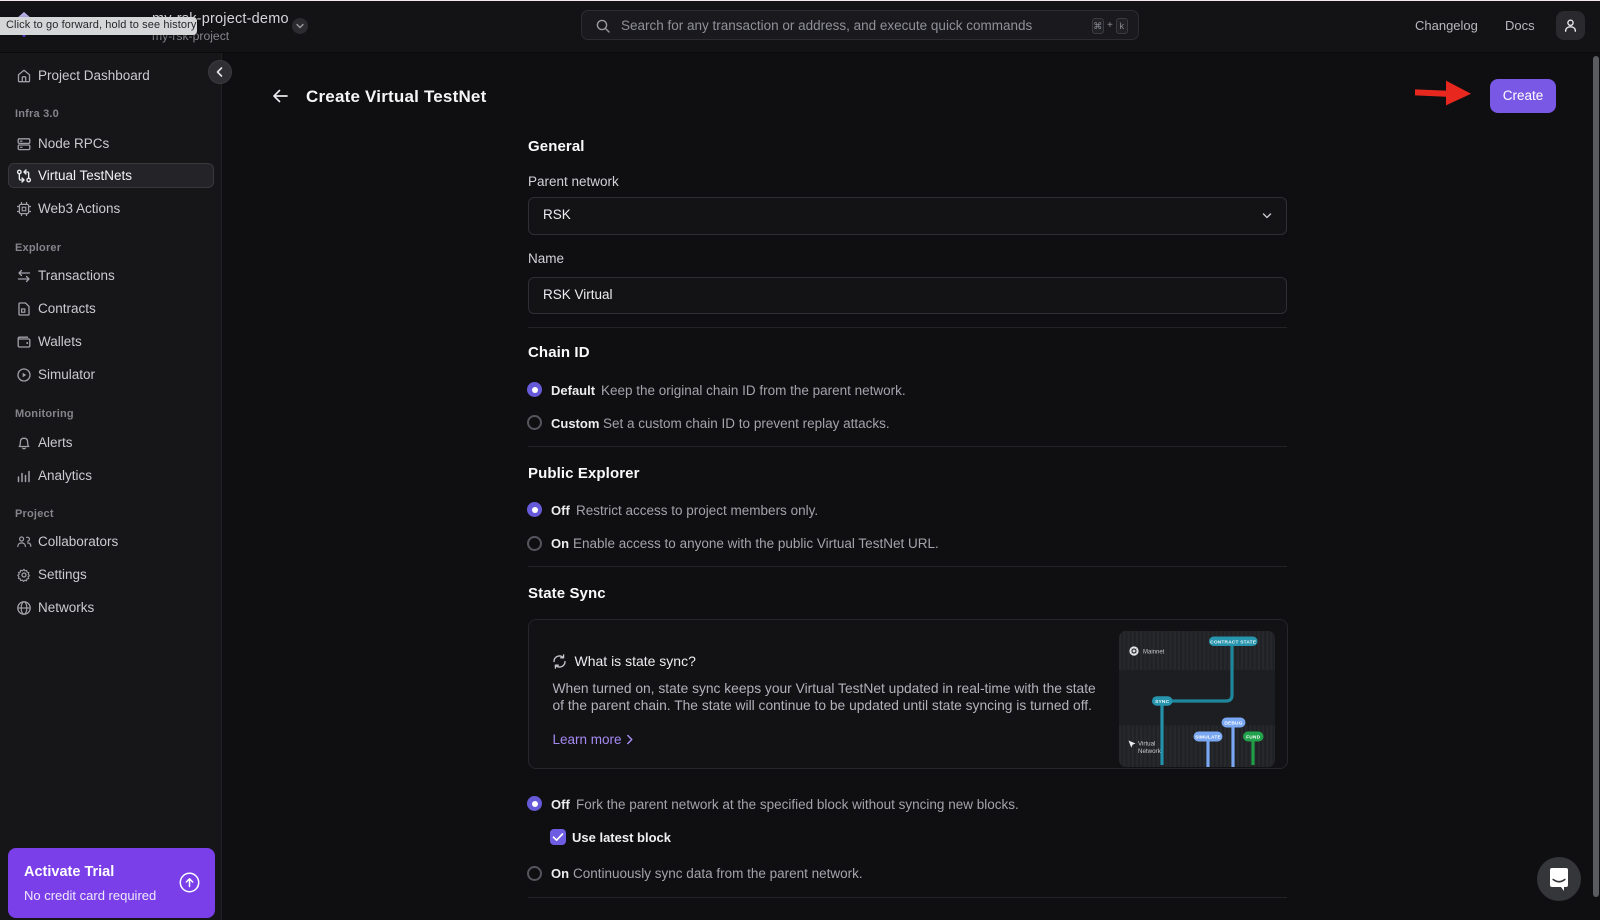  Describe the element at coordinates (1146, 744) in the screenshot. I see `svg-text: Virtual` at that location.